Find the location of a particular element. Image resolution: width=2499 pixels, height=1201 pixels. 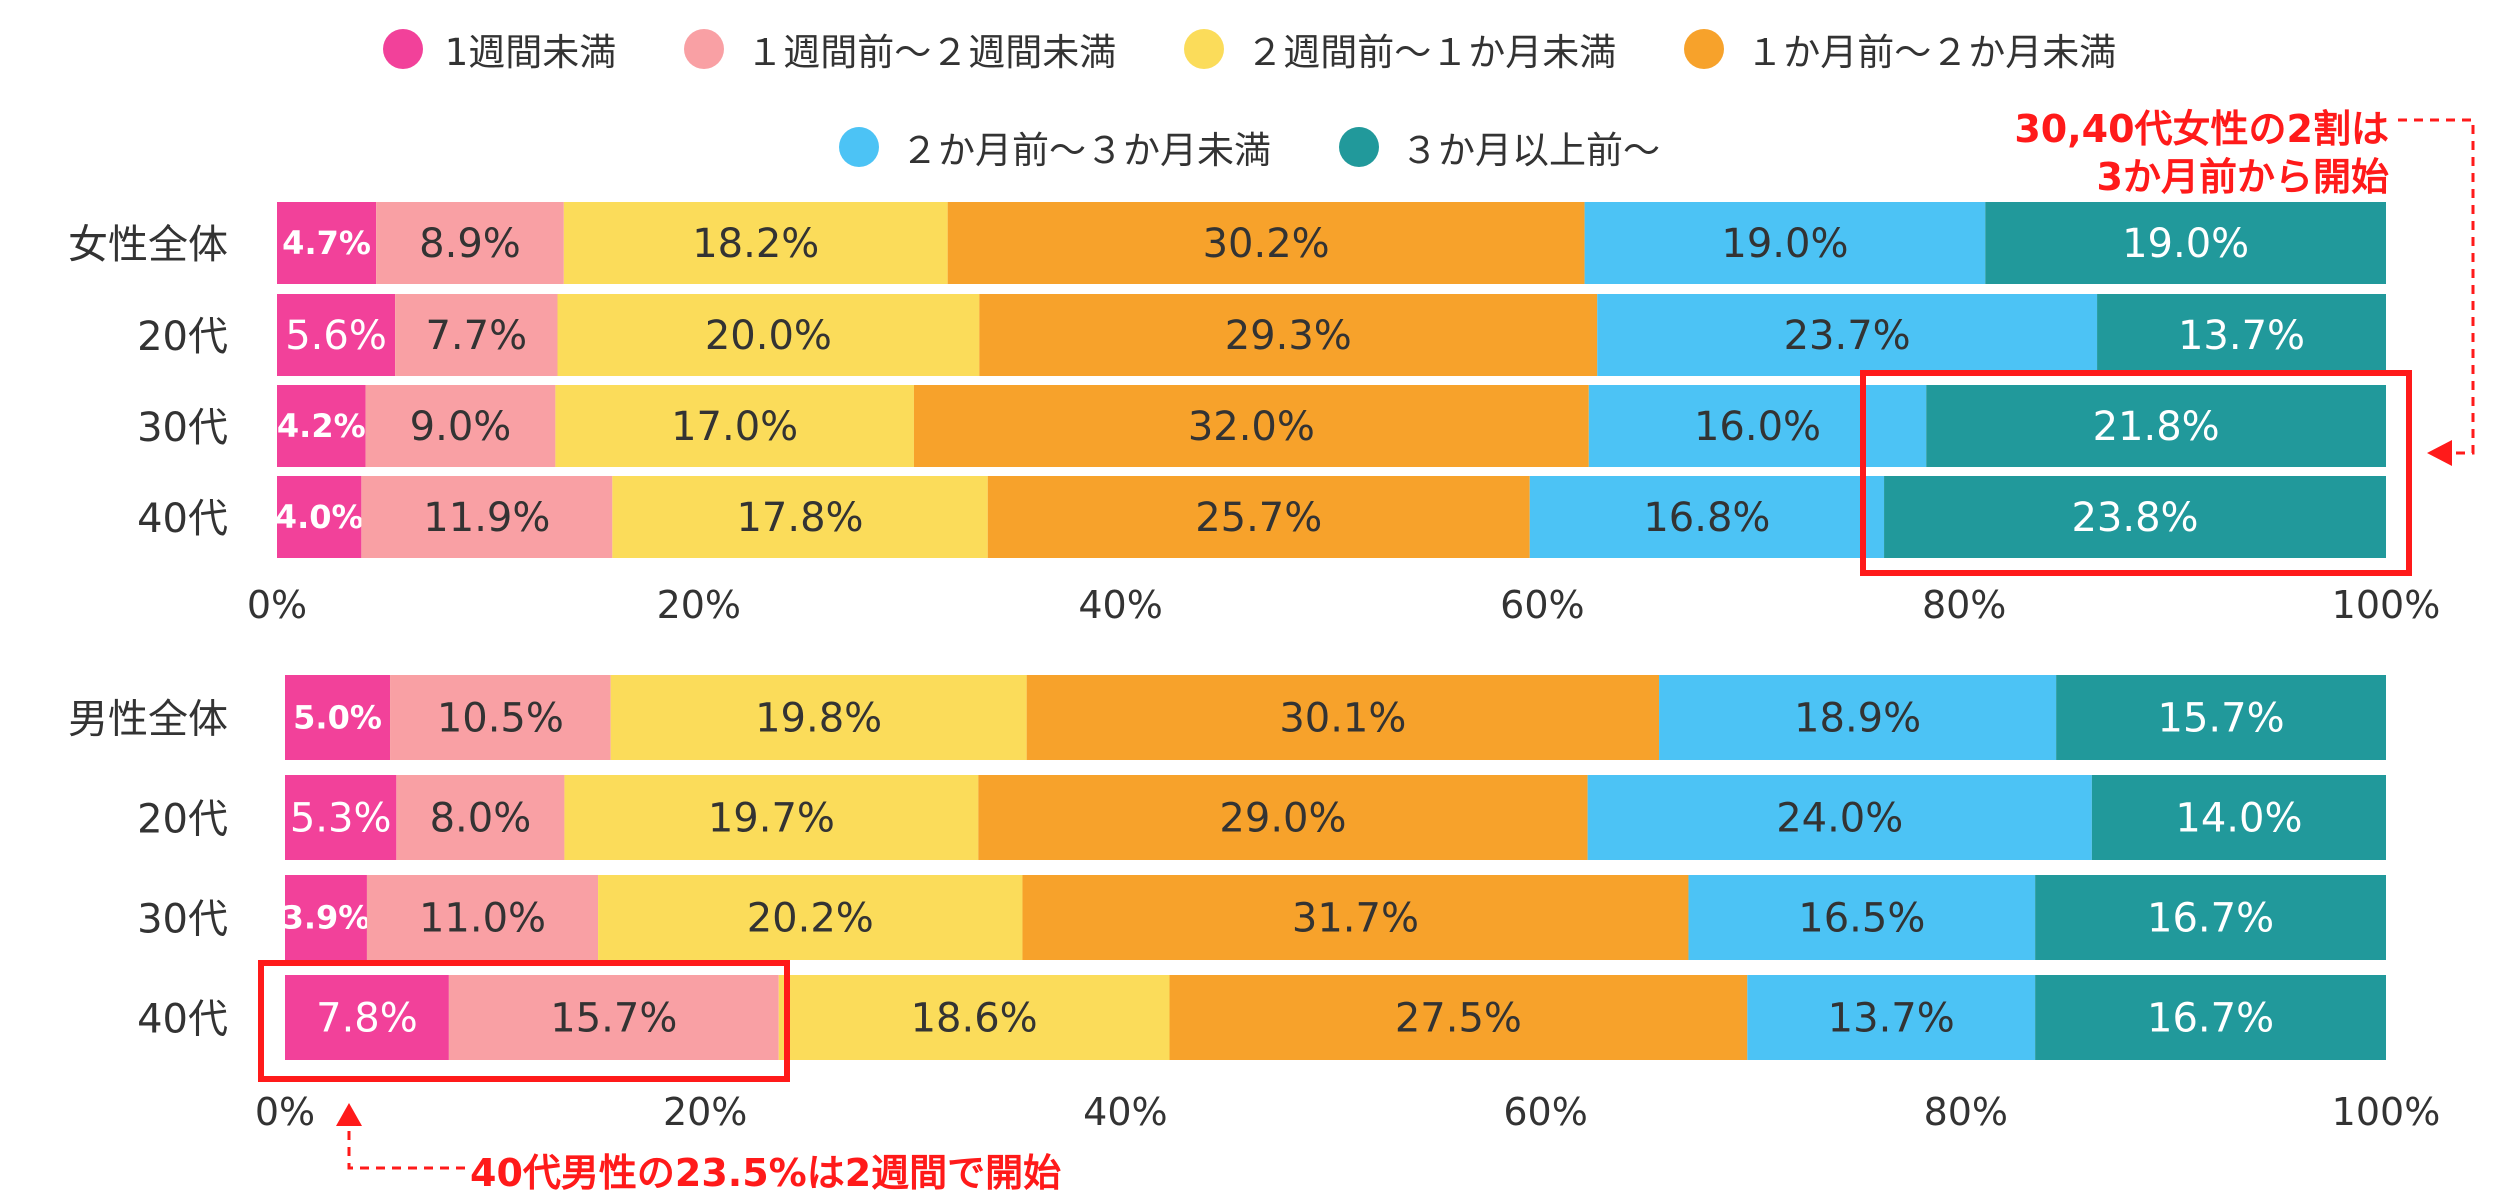

data-label: 5.6% is located at coordinates (336, 336).